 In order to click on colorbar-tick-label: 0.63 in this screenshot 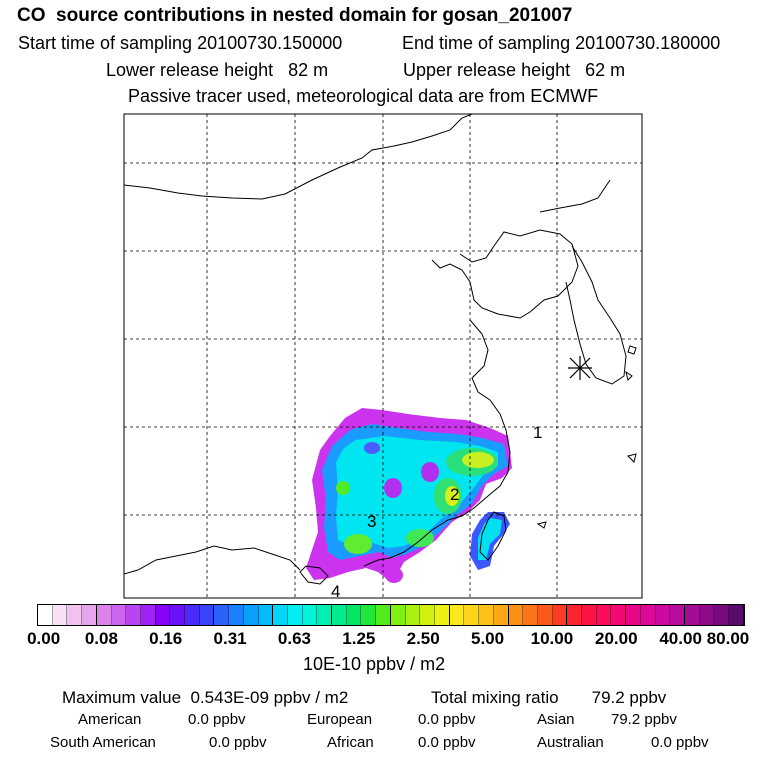, I will do `click(294, 638)`.